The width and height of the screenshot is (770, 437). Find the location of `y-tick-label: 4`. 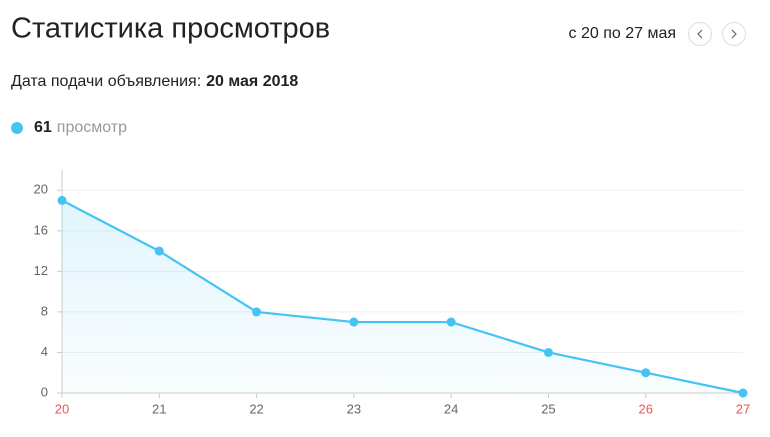

y-tick-label: 4 is located at coordinates (44, 351).